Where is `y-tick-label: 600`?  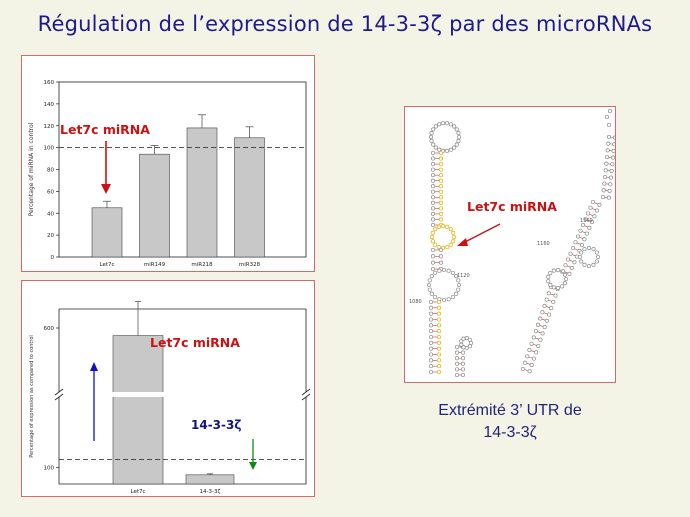
y-tick-label: 600 is located at coordinates (49, 329).